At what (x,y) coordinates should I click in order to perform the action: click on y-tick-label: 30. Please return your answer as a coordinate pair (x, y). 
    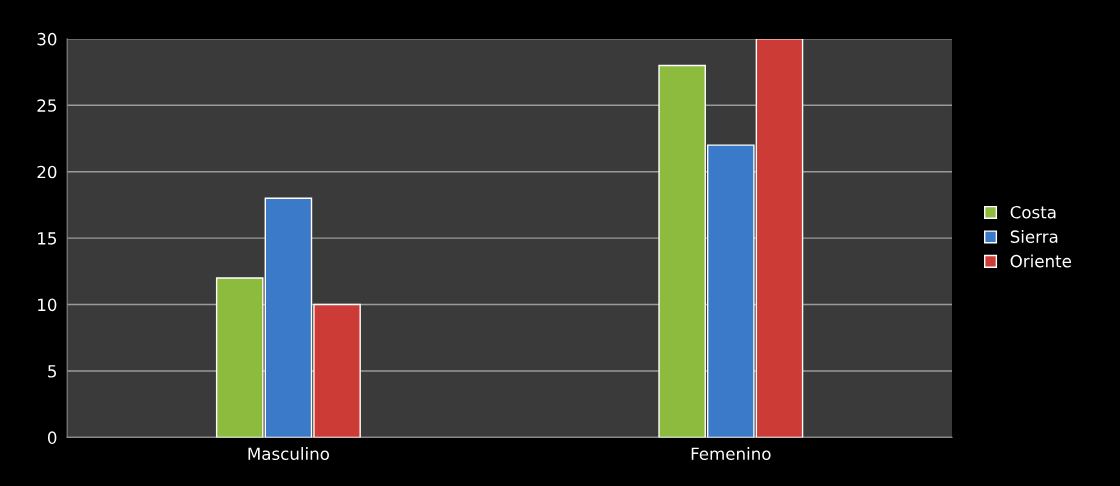
    Looking at the image, I should click on (47, 39).